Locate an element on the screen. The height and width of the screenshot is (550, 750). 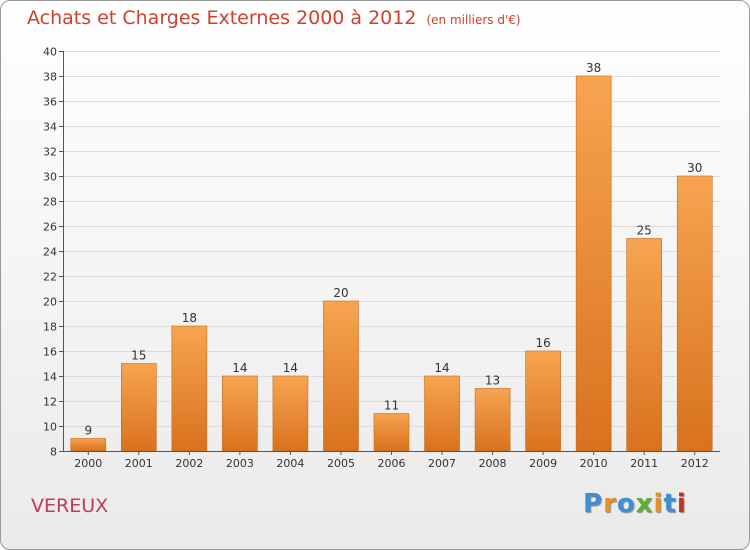
y-tick-label-22: 22 is located at coordinates (50, 277).